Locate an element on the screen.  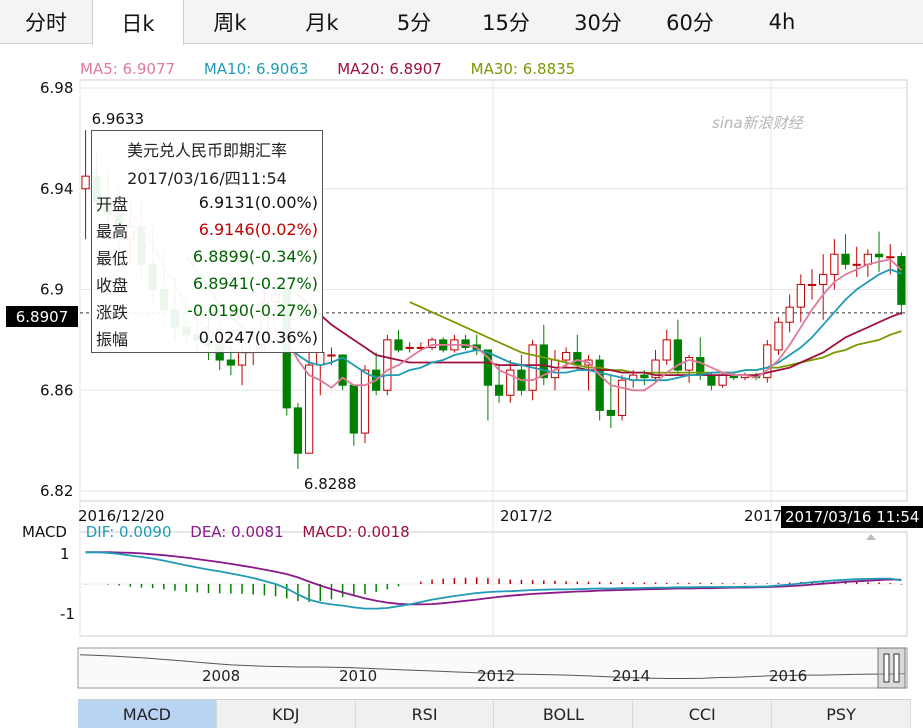
kline-x-tick: 2017 is located at coordinates (763, 516).